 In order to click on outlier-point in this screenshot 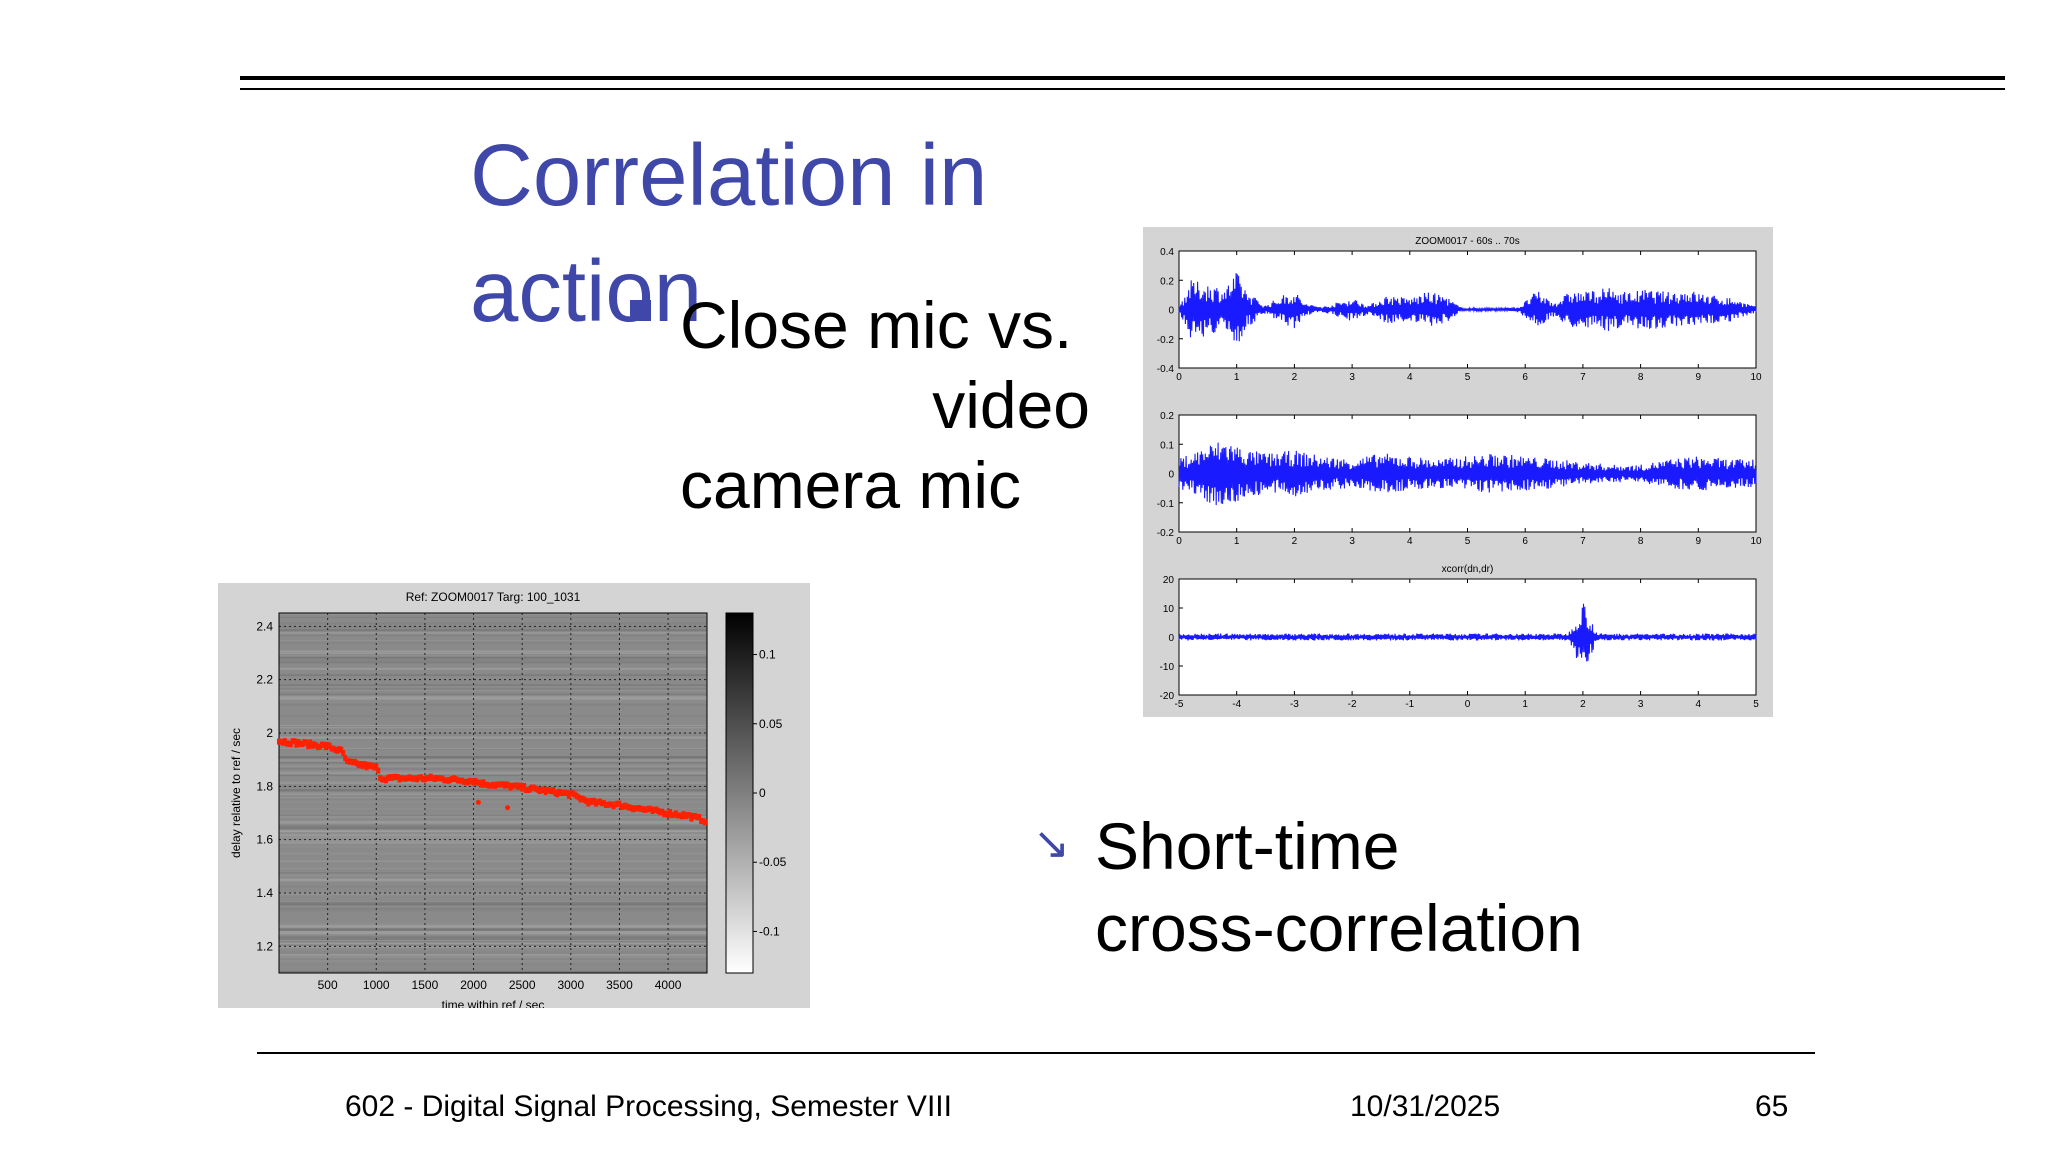, I will do `click(478, 802)`.